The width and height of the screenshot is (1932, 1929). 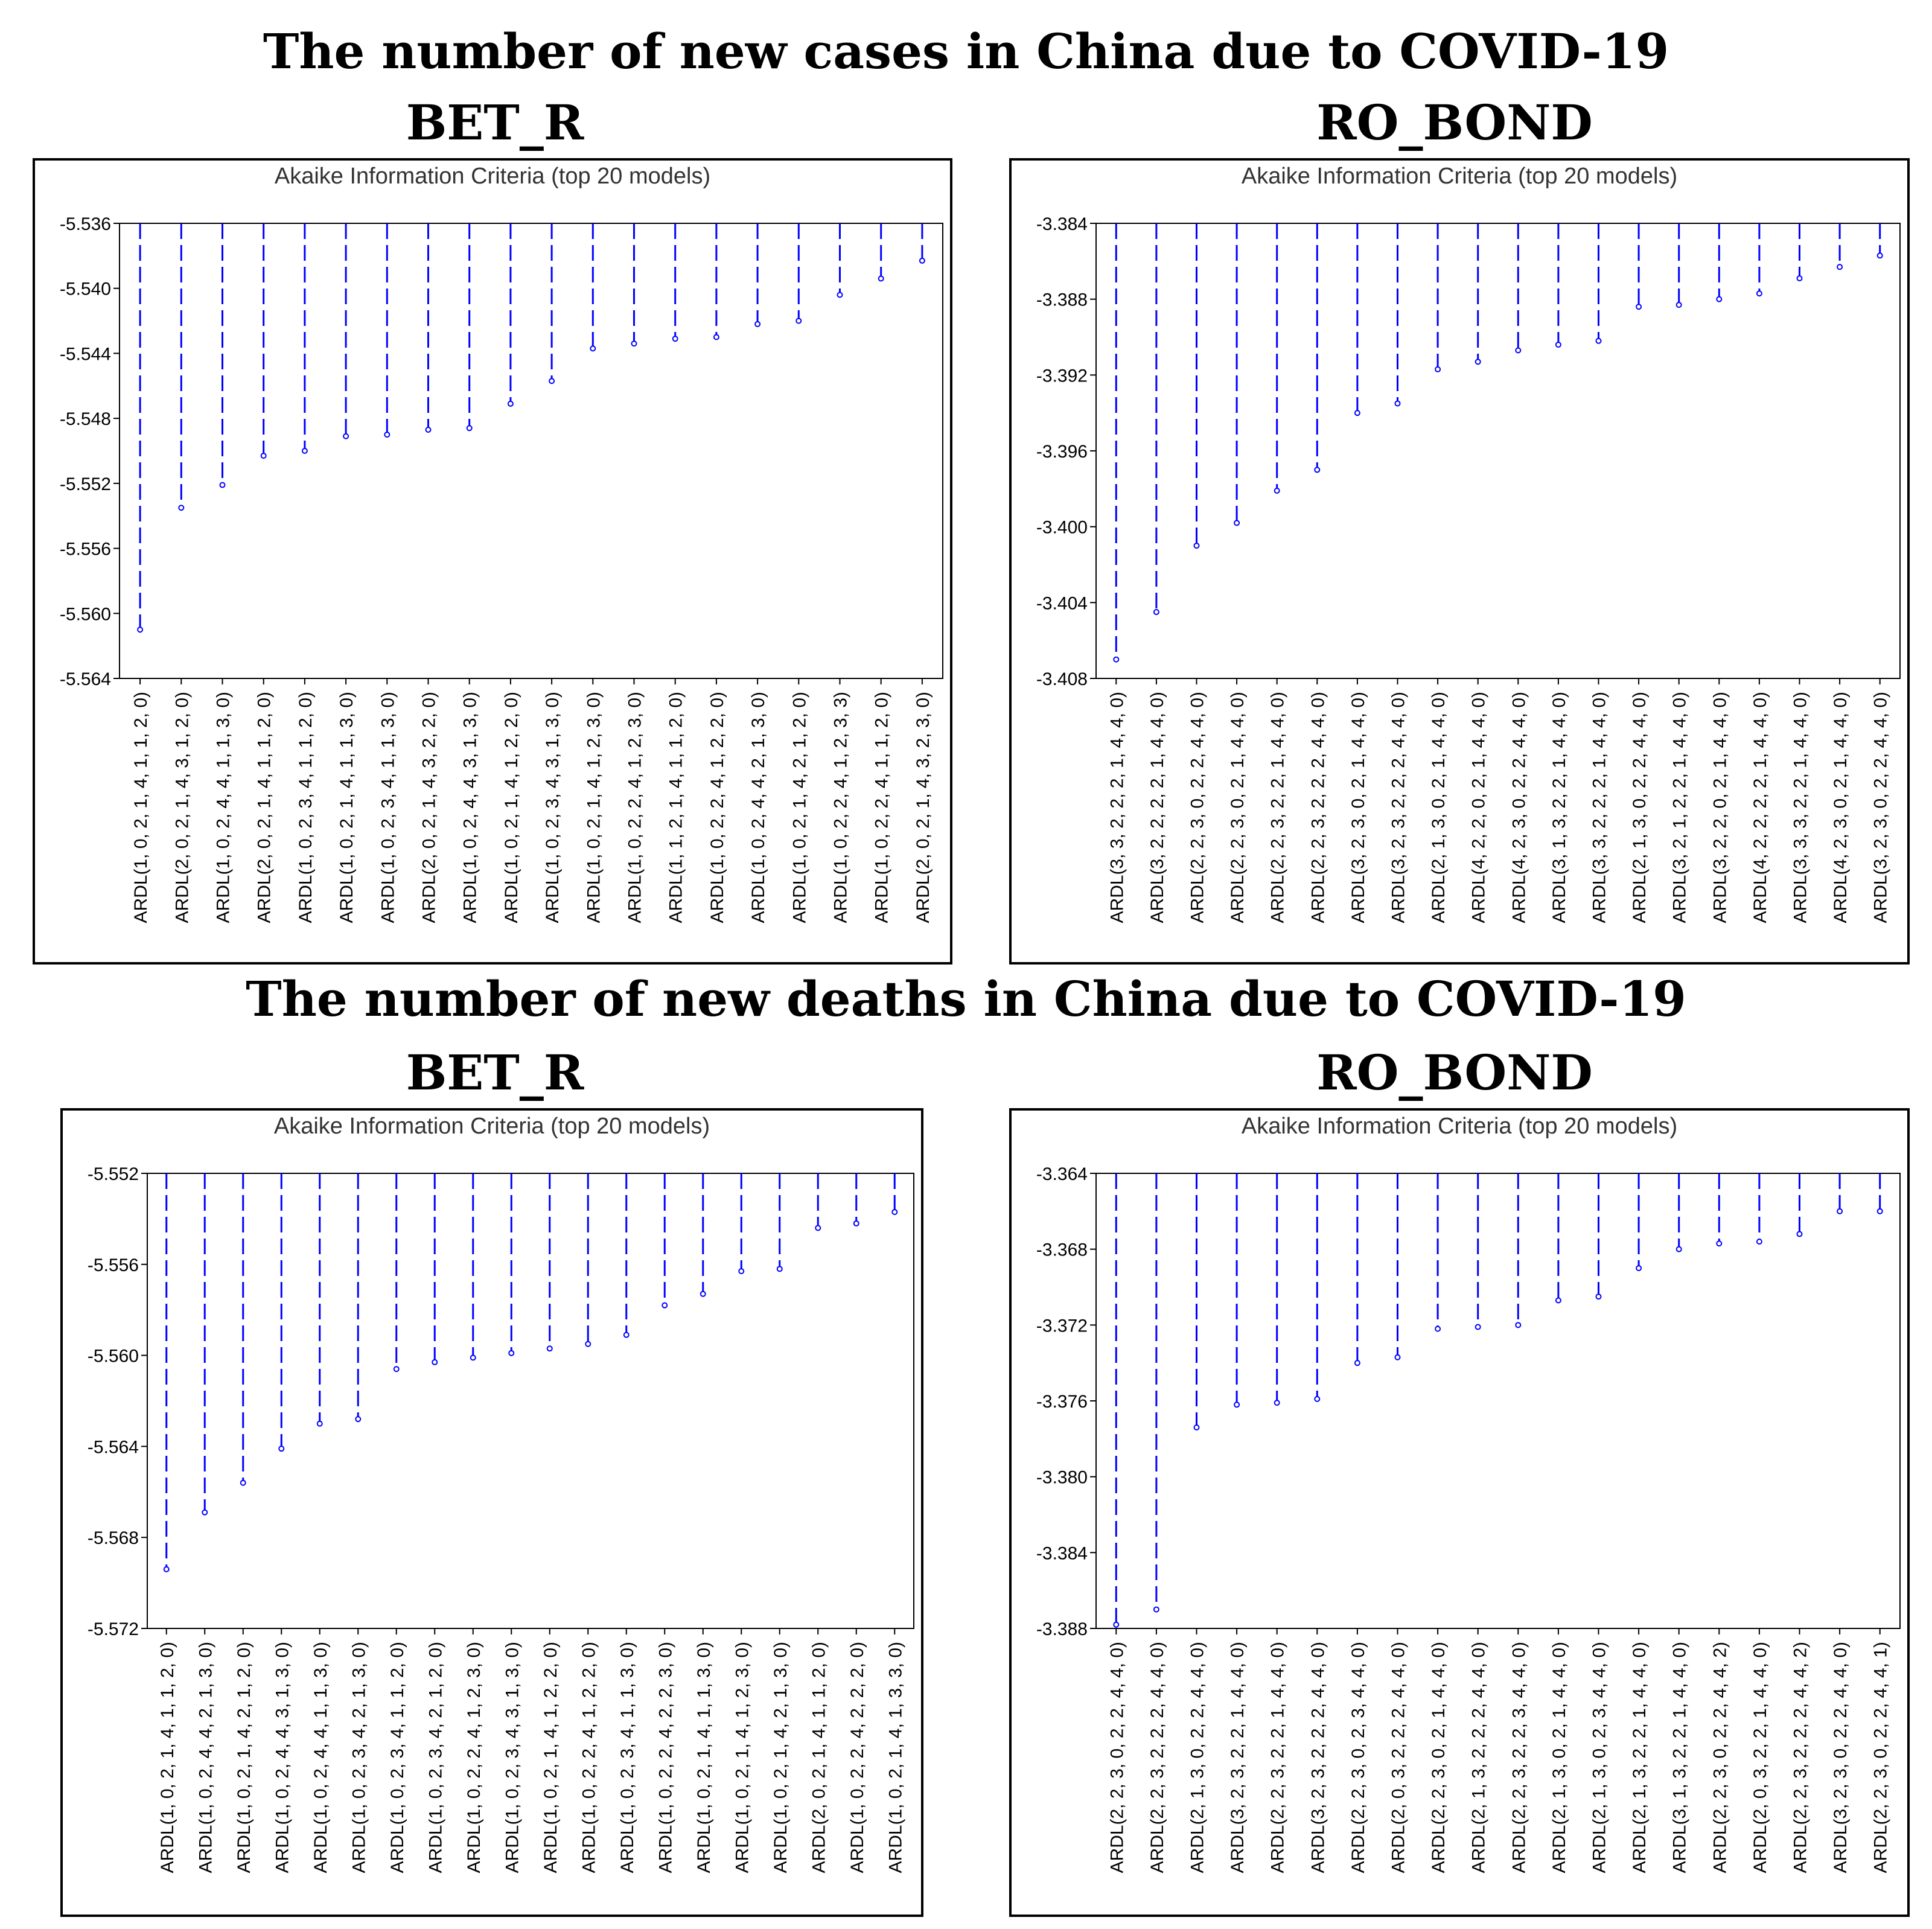 I want to click on x-tick-label: ARDL(4, 2, 2, 2, 2, 1, 4, 4, 0), so click(x=1760, y=807).